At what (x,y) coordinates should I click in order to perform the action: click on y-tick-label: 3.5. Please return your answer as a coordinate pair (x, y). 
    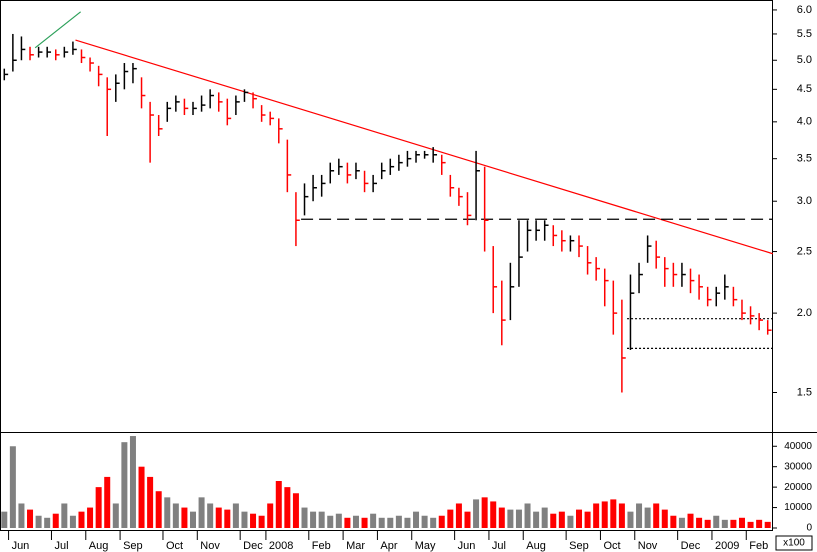
    Looking at the image, I should click on (804, 159).